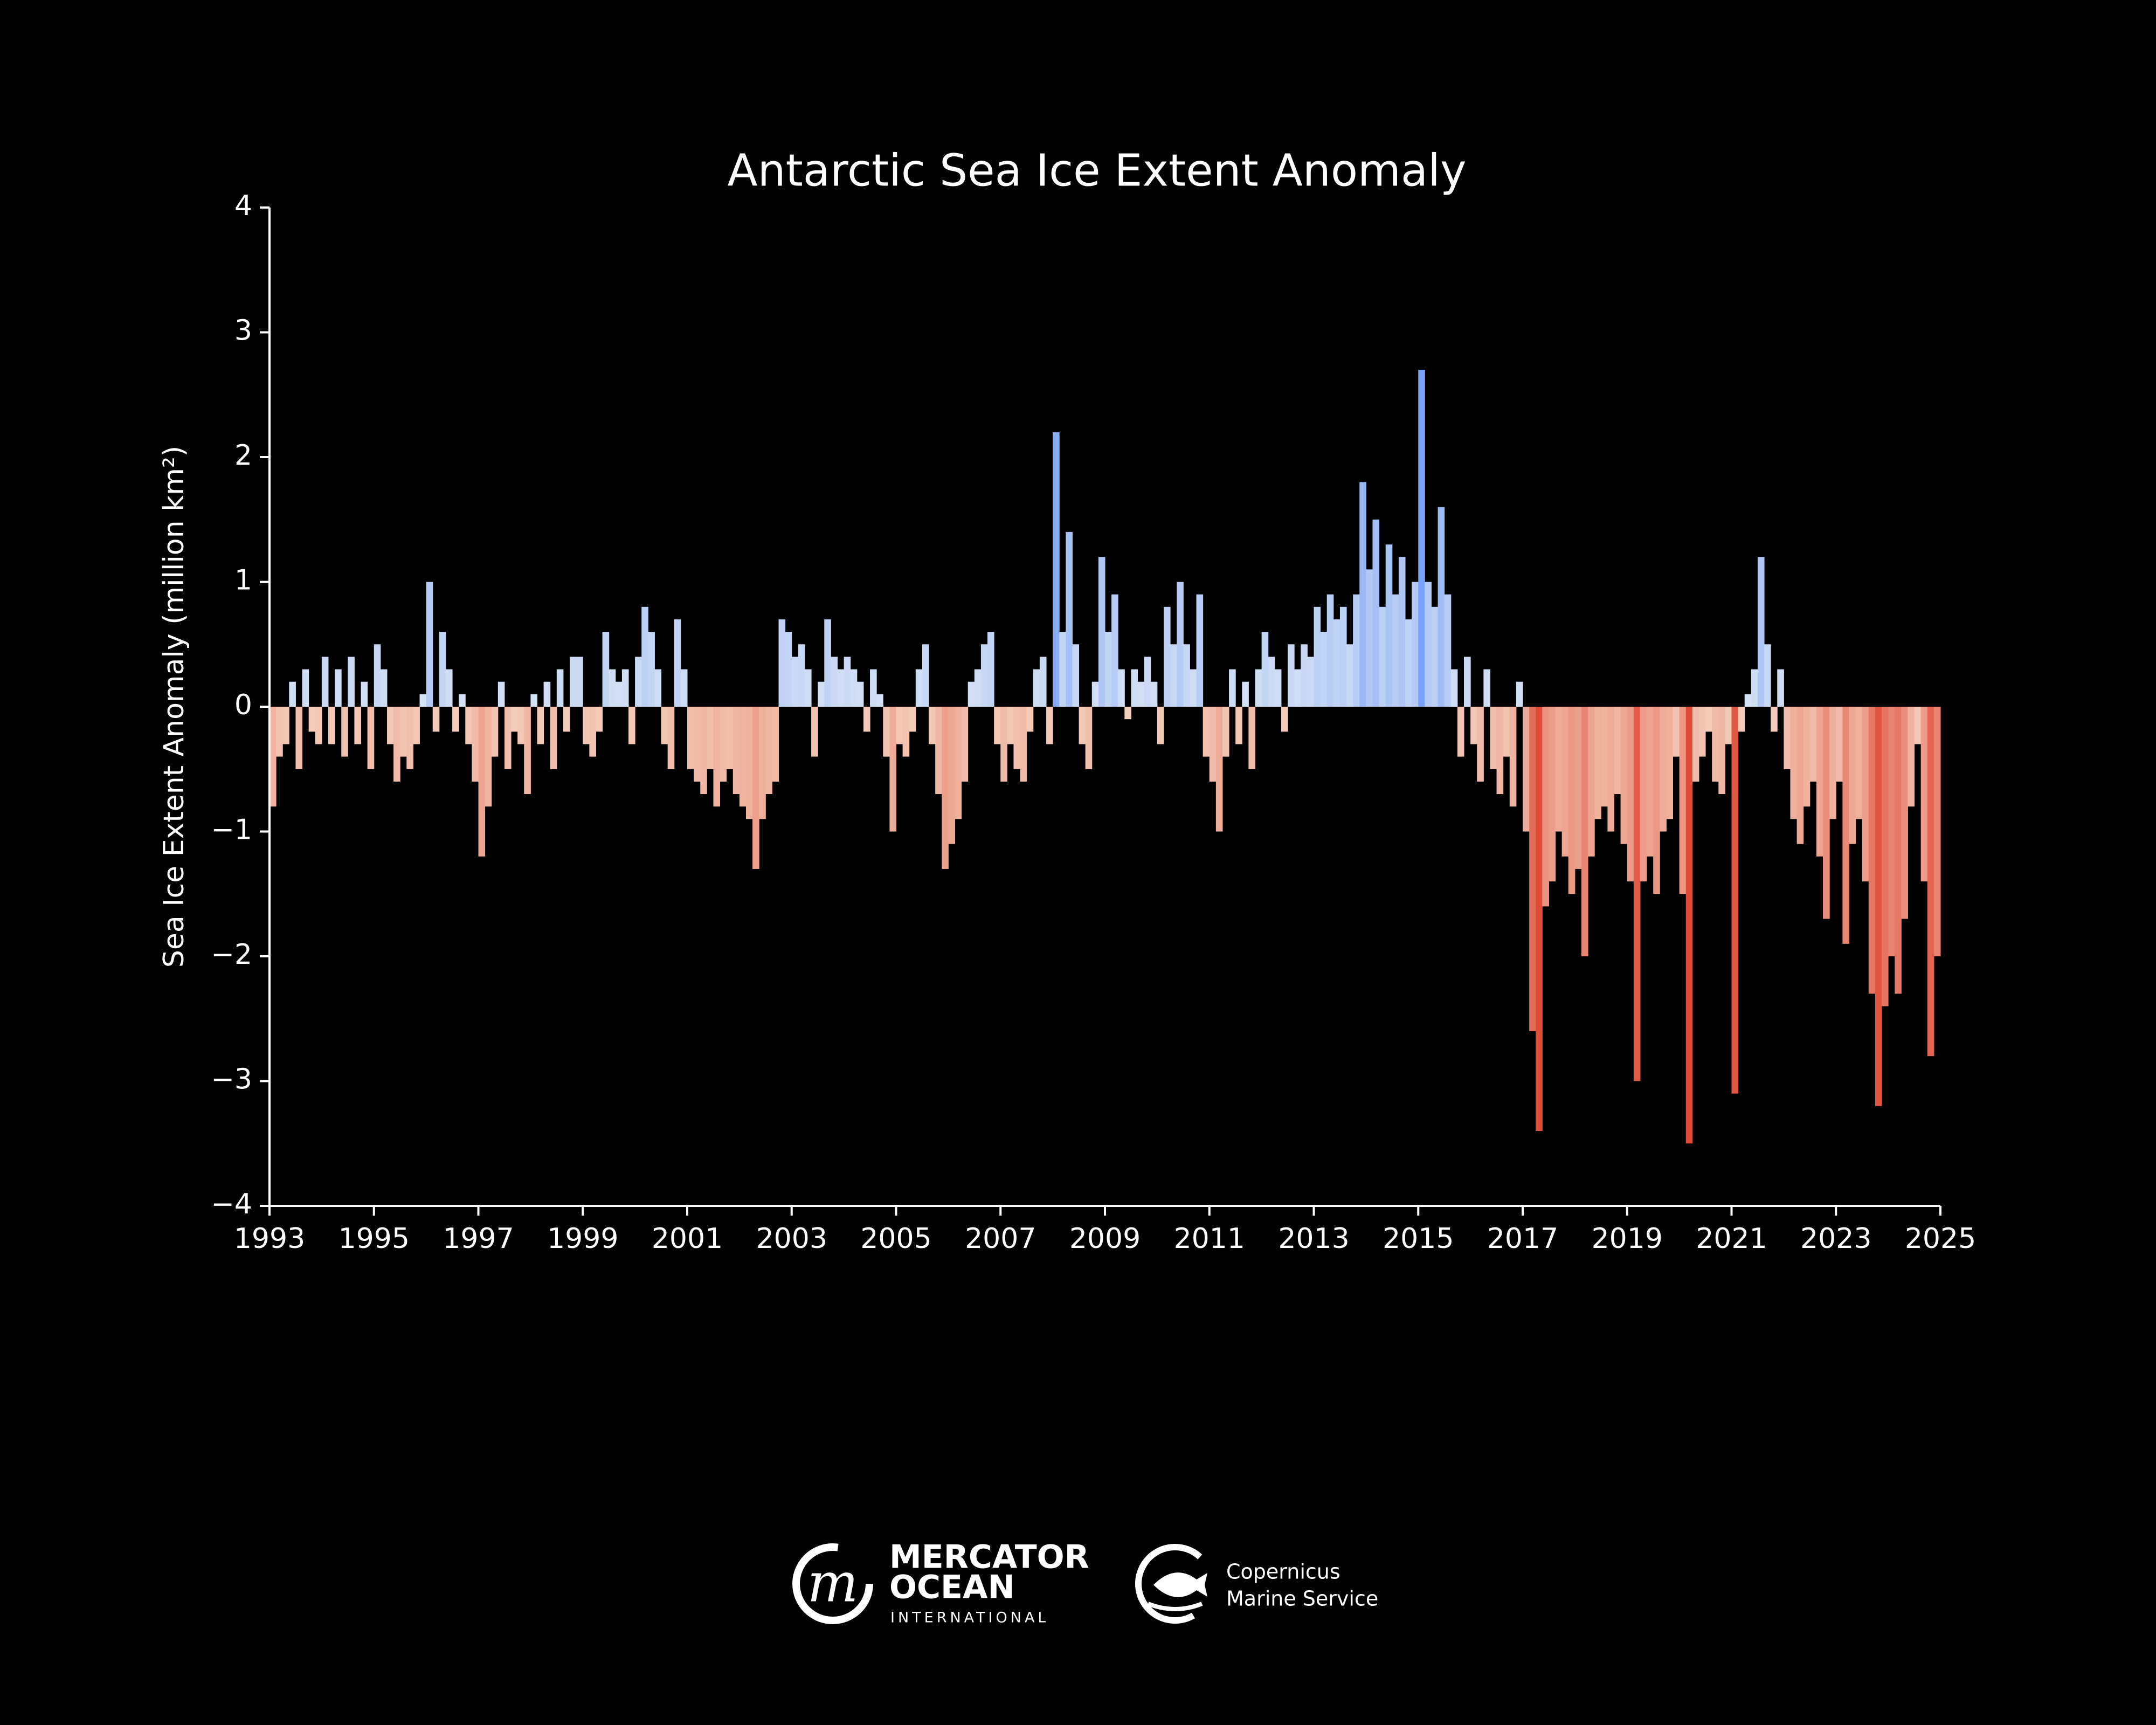 This screenshot has width=2156, height=1725. I want to click on y-tick-label: 4, so click(243, 206).